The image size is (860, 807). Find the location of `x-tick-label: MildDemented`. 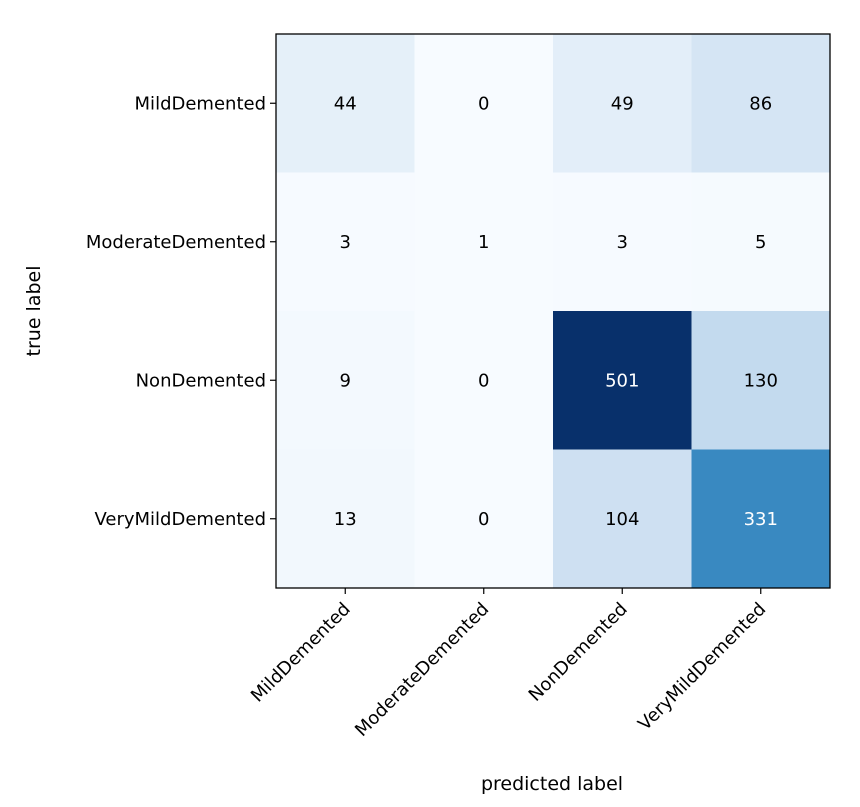

x-tick-label: MildDemented is located at coordinates (301, 653).